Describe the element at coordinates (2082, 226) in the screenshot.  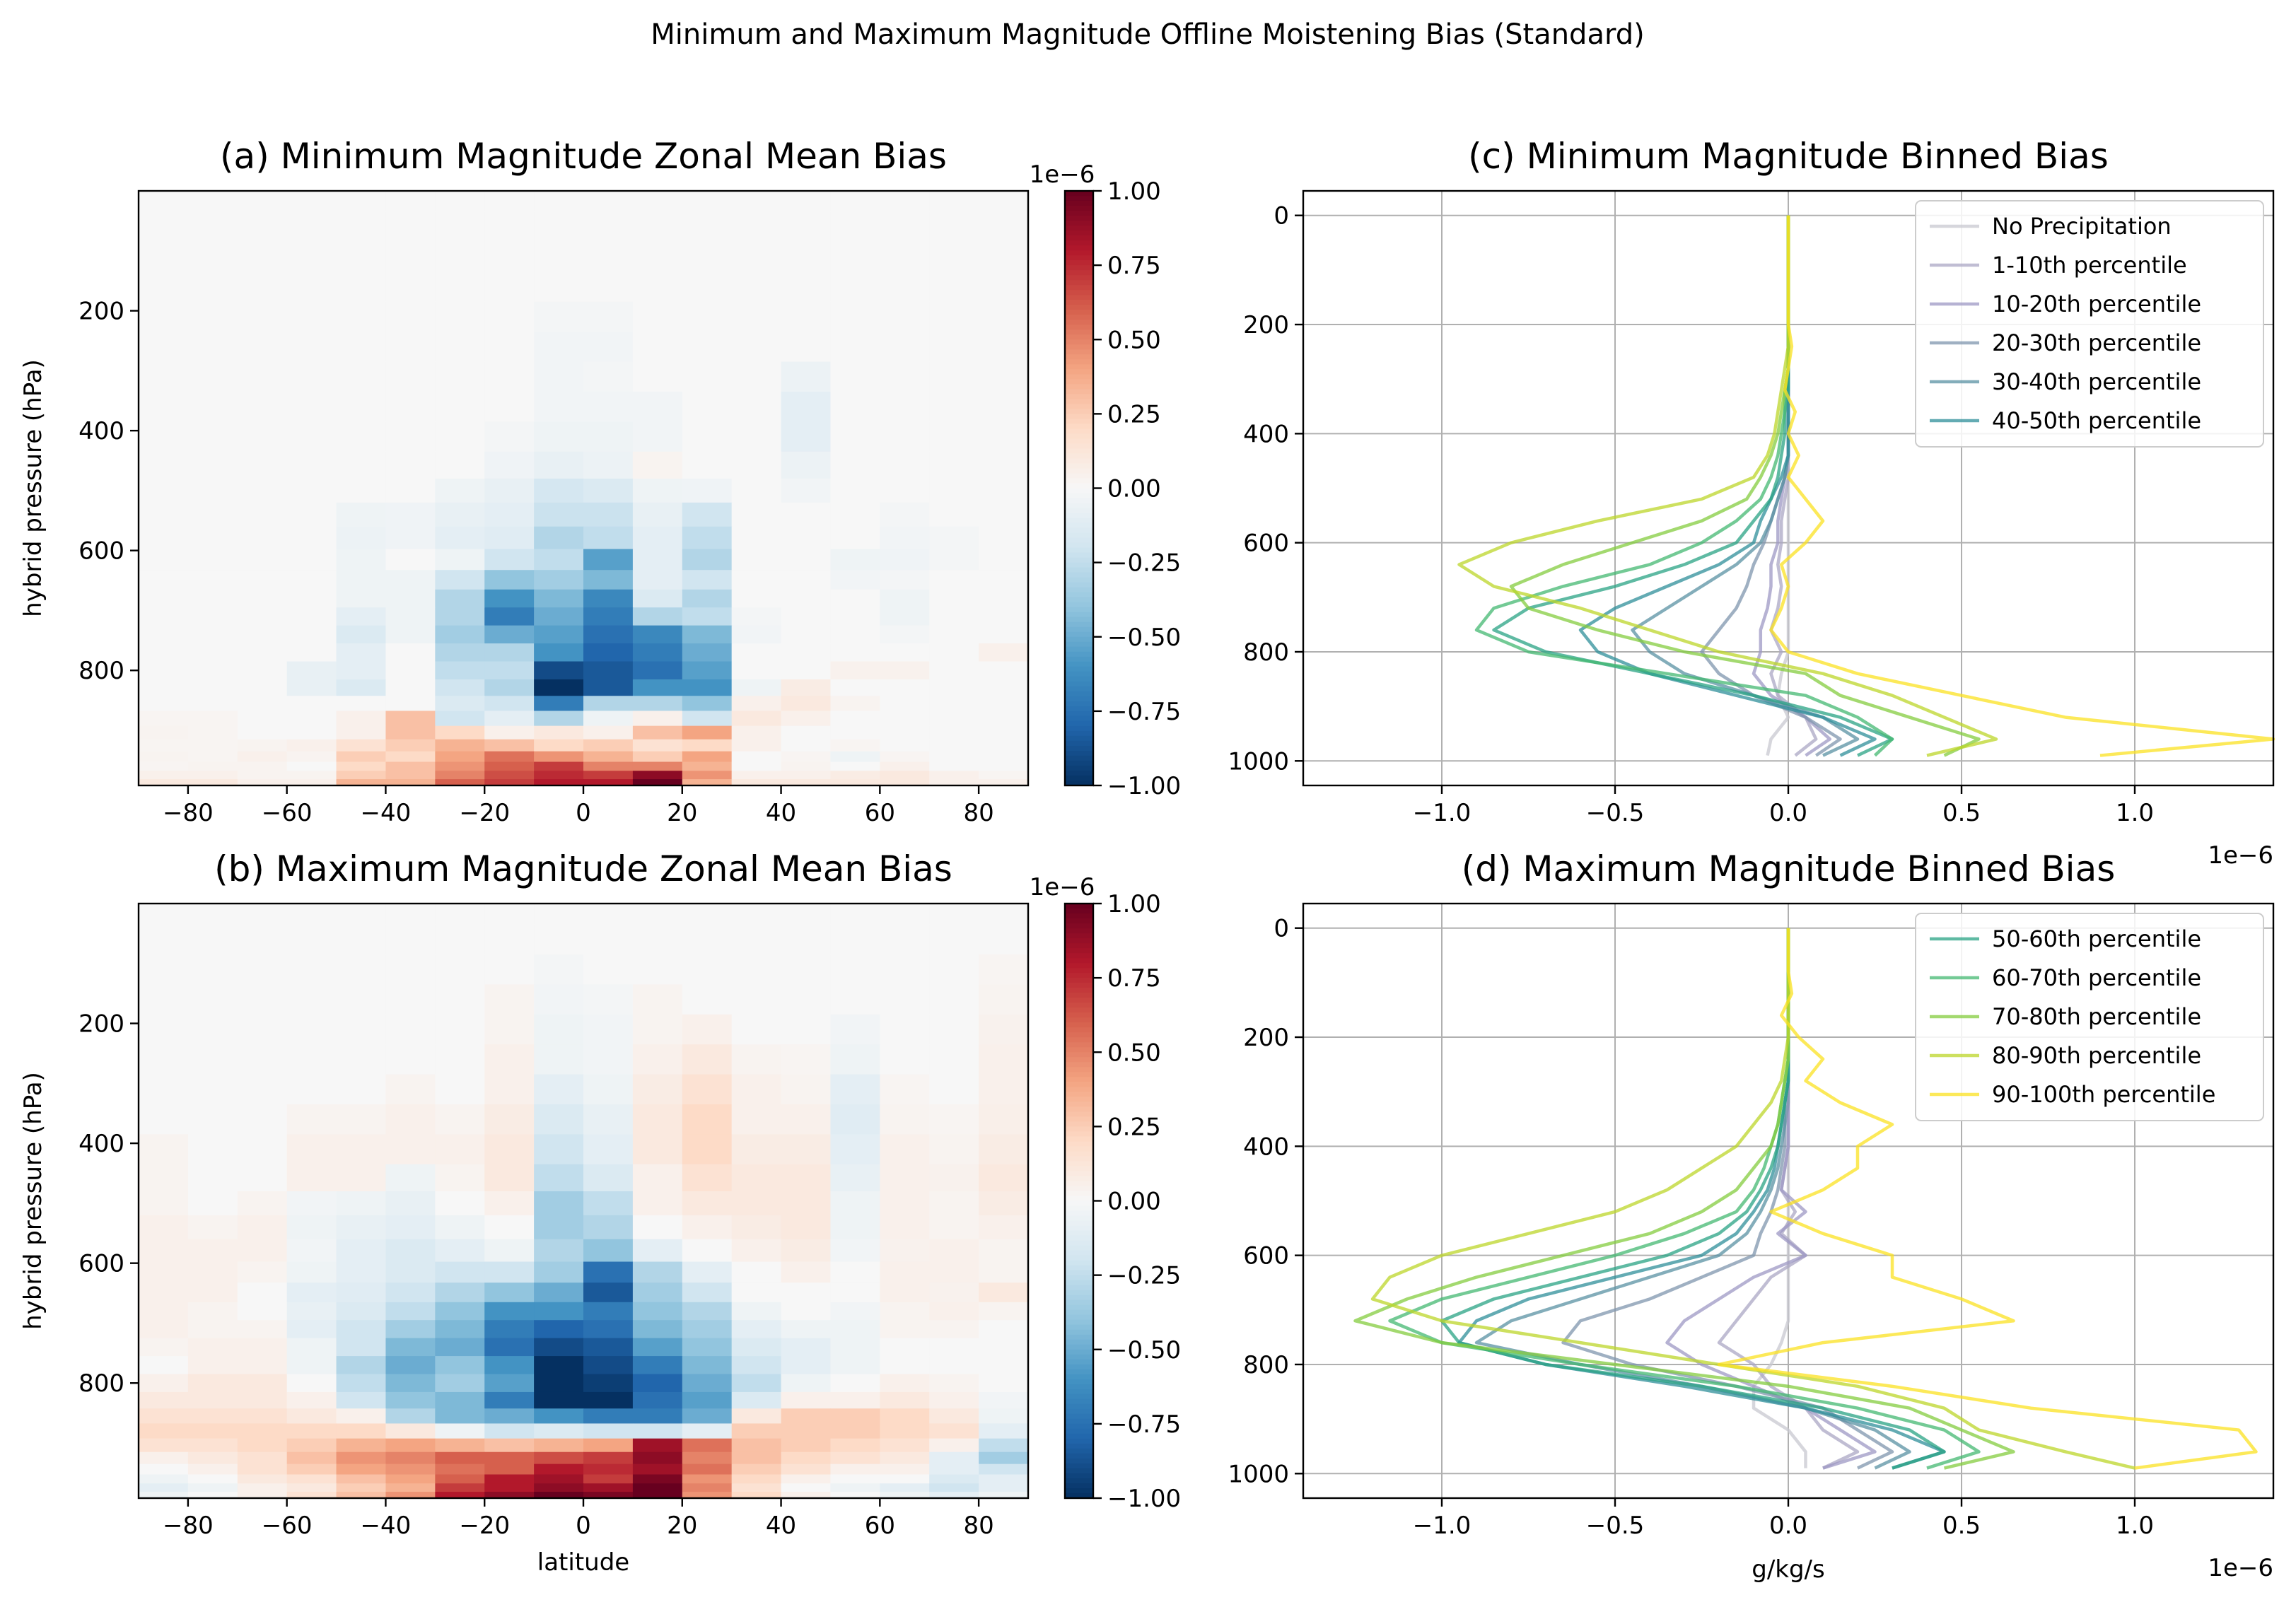
I see `legend-label: No Precipitation` at that location.